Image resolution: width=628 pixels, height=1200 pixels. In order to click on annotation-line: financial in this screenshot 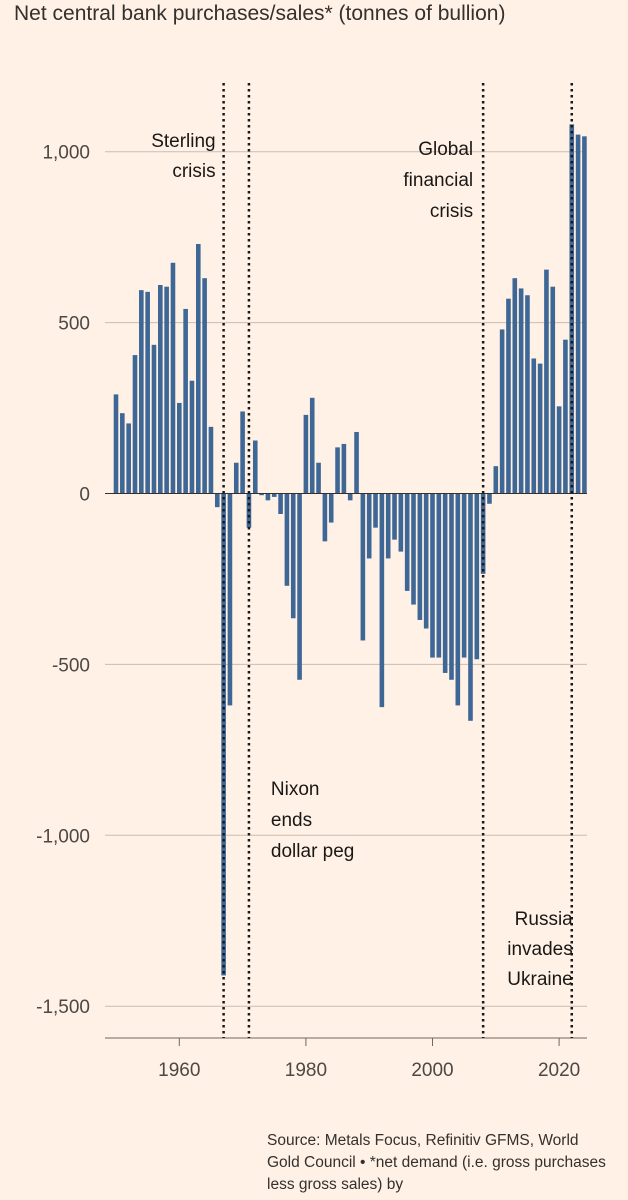, I will do `click(438, 180)`.